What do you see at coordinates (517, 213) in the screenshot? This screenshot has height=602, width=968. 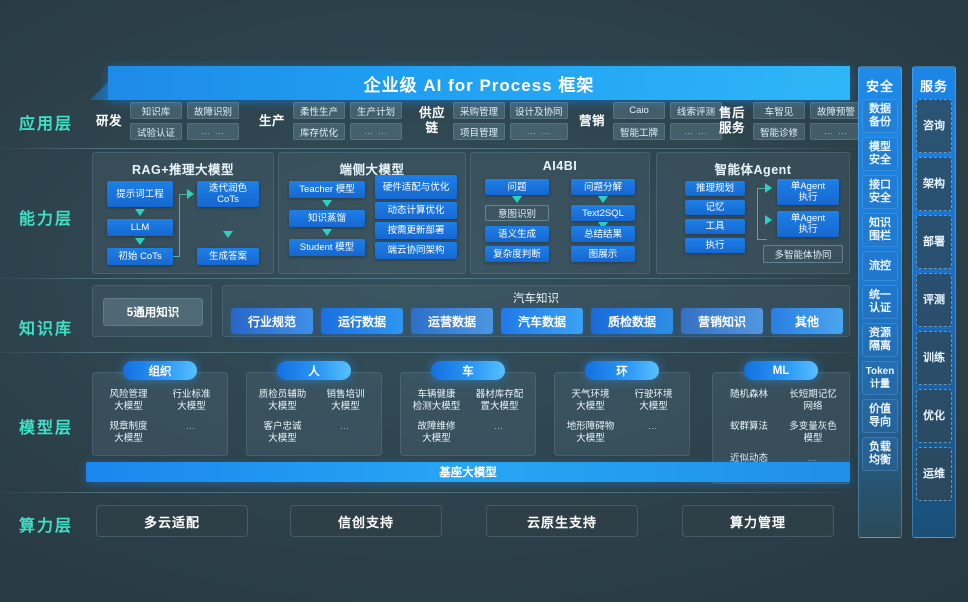 I see `ai4bi-node-intent: 意图识别` at bounding box center [517, 213].